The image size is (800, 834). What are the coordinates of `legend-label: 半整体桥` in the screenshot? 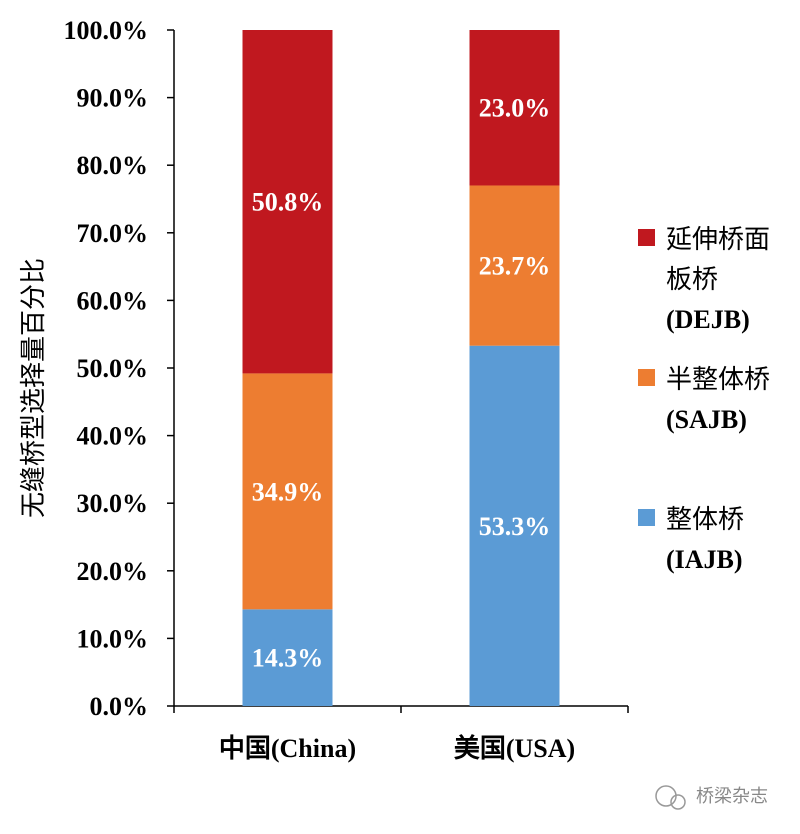 It's located at (718, 380).